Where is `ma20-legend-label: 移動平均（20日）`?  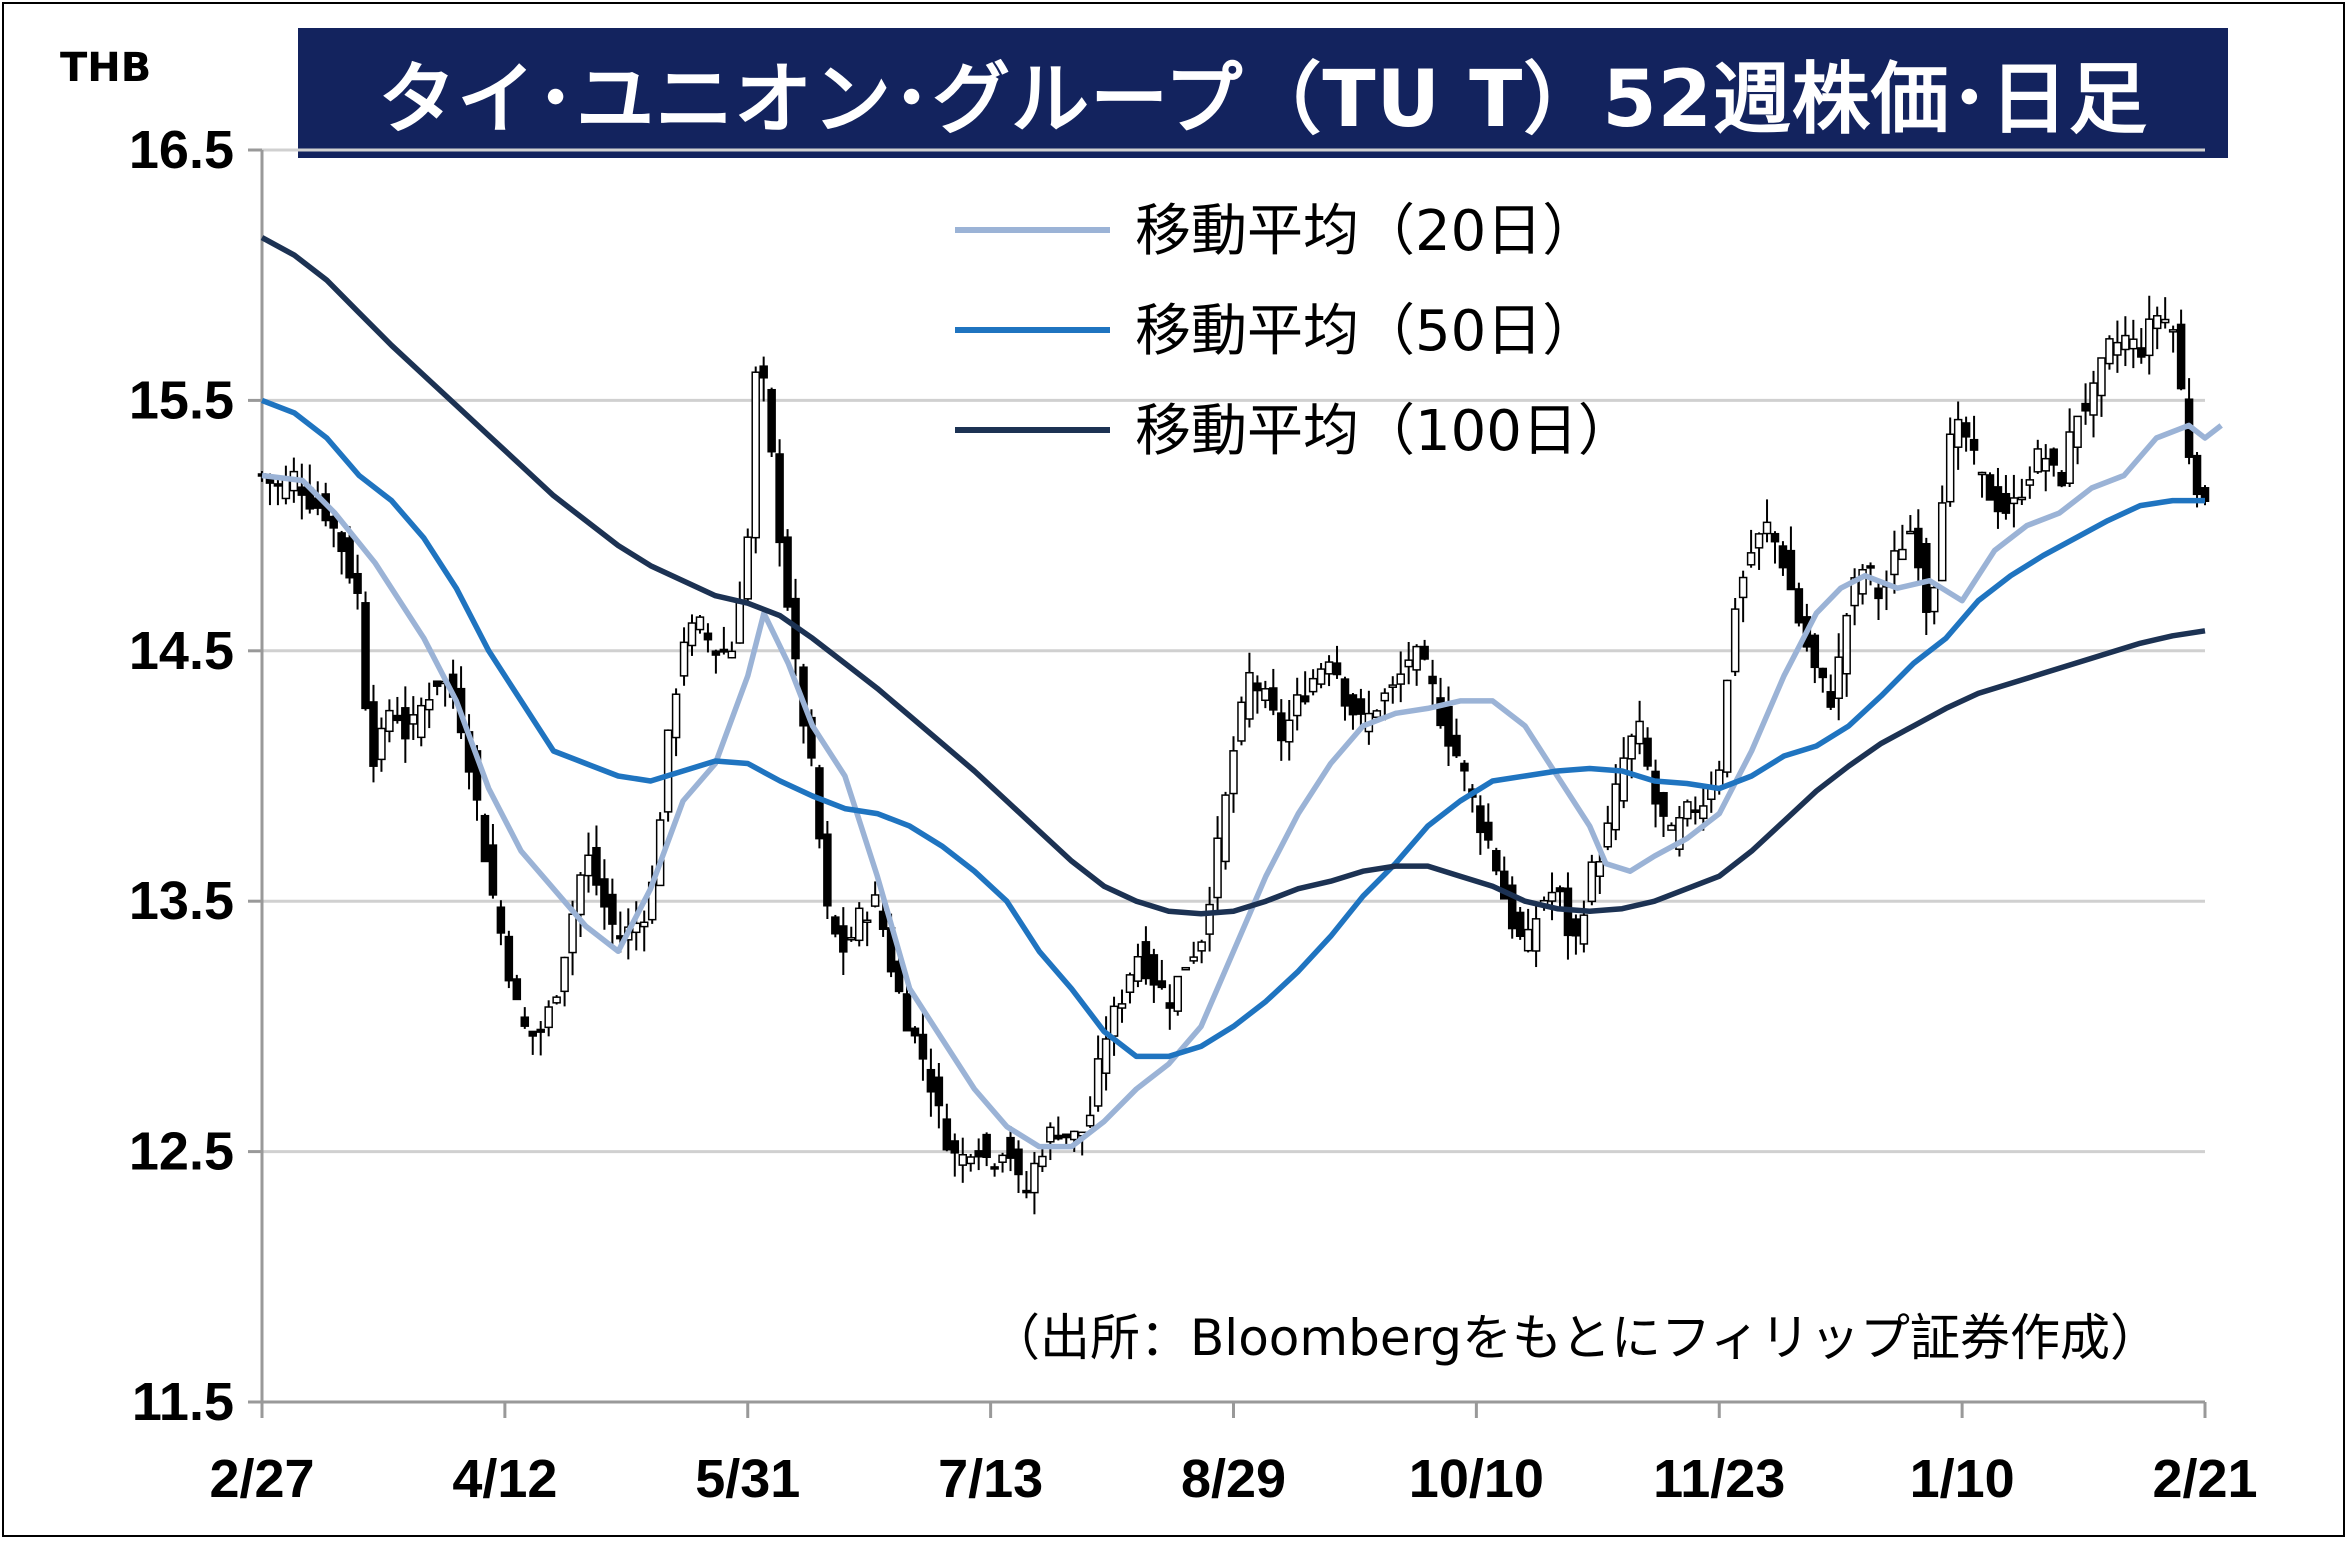 ma20-legend-label: 移動平均（20日） is located at coordinates (1366, 231).